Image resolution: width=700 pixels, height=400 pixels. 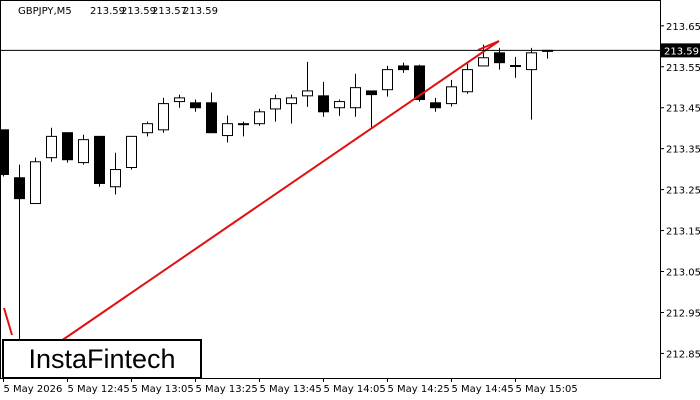 What do you see at coordinates (683, 150) in the screenshot?
I see `y-tick-label: 213.35` at bounding box center [683, 150].